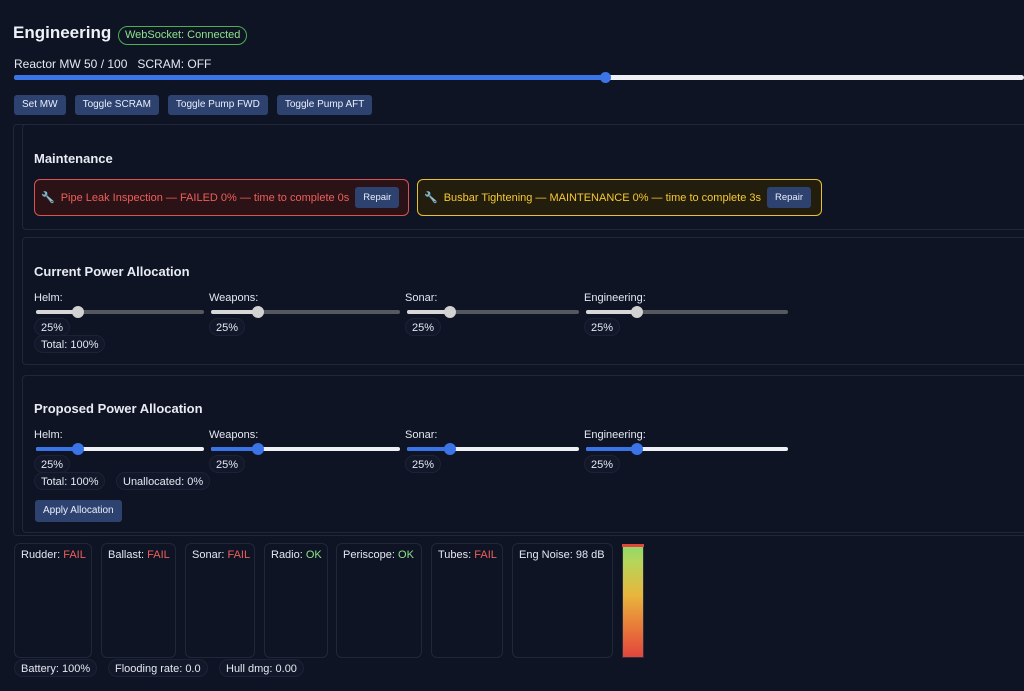 The height and width of the screenshot is (691, 1024). I want to click on current-helm-slider, so click(120, 312).